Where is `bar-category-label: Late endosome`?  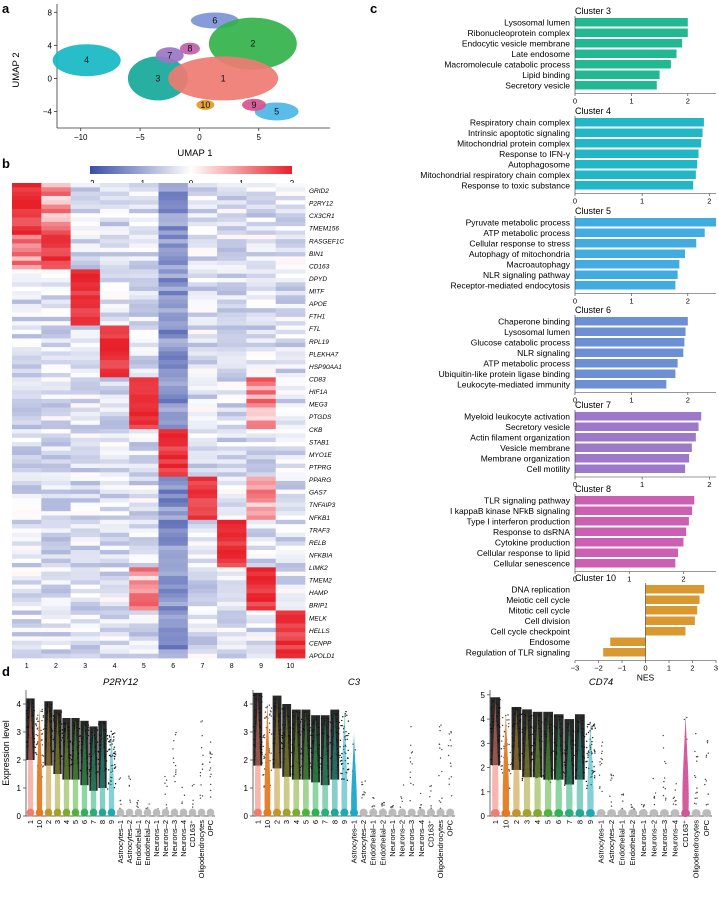 bar-category-label: Late endosome is located at coordinates (540, 54).